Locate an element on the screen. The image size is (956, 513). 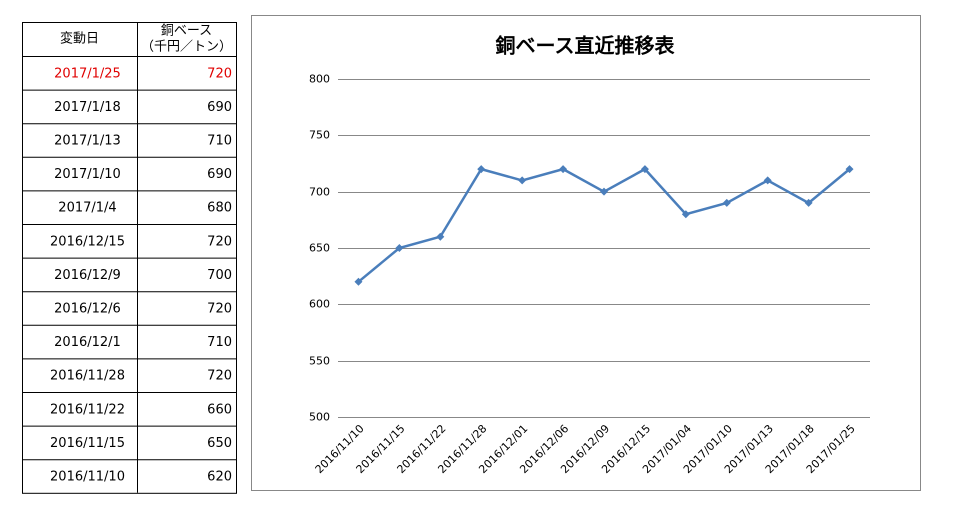
date-cell: 2016/12/15 is located at coordinates (87, 241).